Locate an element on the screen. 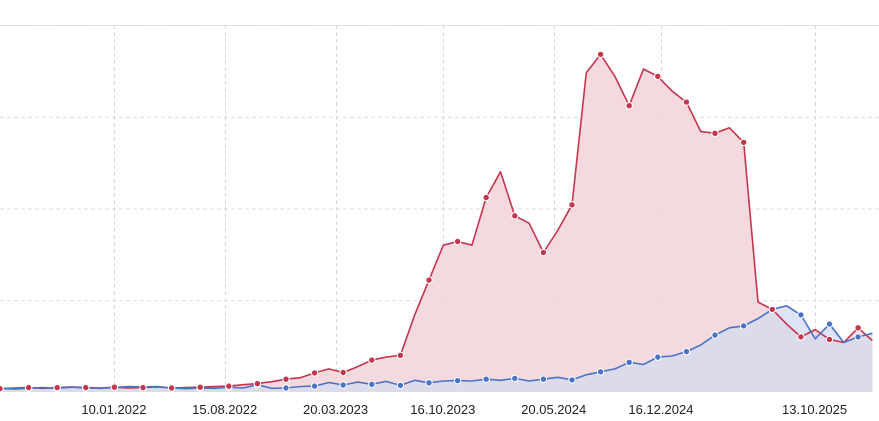  x-tick-label: 16.10.2023 is located at coordinates (442, 409).